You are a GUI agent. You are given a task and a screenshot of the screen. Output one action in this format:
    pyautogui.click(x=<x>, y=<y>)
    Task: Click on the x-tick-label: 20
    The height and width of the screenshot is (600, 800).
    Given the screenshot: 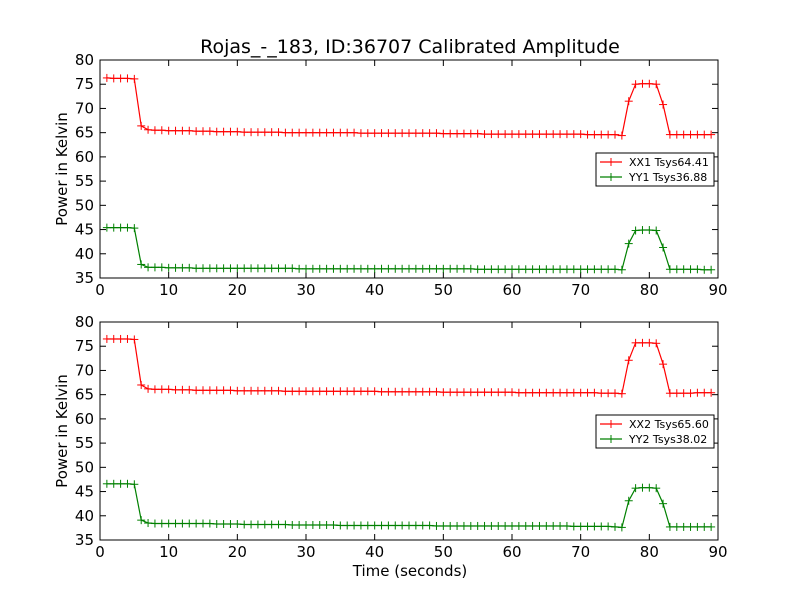 What is the action you would take?
    pyautogui.click(x=237, y=552)
    